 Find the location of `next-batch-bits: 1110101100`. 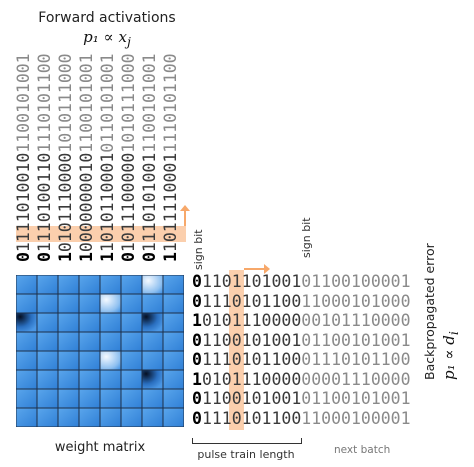

next-batch-bits: 1110101100 is located at coordinates (170, 103).